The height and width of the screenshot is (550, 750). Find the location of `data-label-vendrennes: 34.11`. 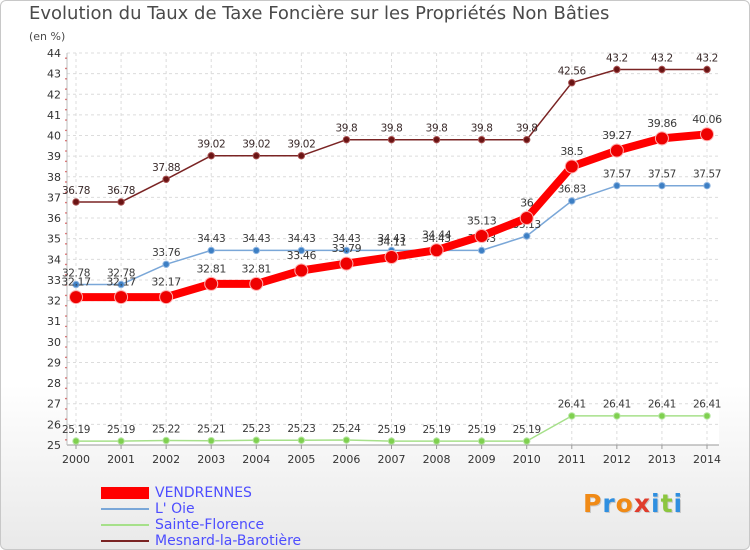

data-label-vendrennes: 34.11 is located at coordinates (392, 242).